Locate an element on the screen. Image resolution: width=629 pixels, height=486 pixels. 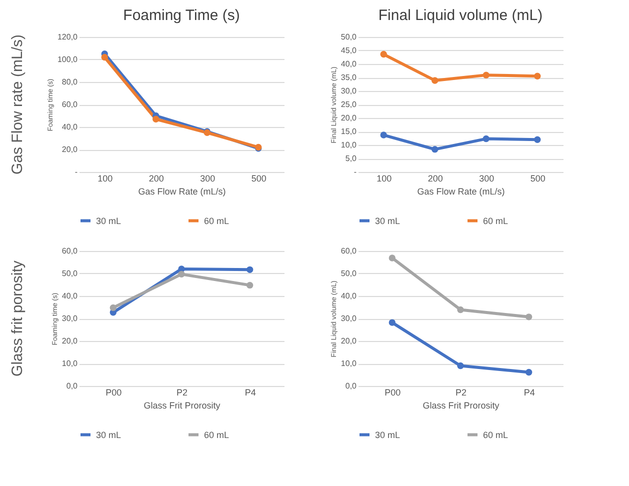
y-tick-label: 35,0 is located at coordinates (349, 77).